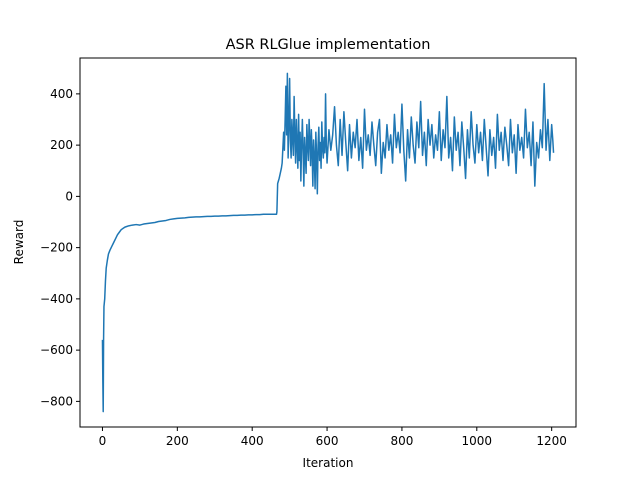 The image size is (640, 480). What do you see at coordinates (328, 45) in the screenshot?
I see `chart-title: ASR RLGlue implementation` at bounding box center [328, 45].